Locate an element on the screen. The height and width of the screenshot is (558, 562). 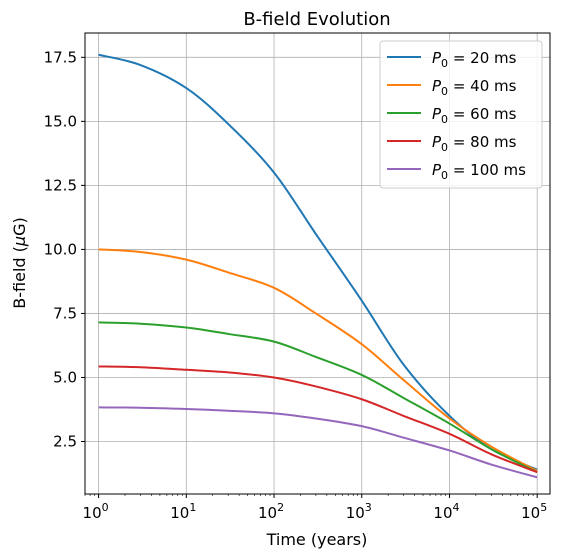
legend-label: P0 = 80 ms is located at coordinates (474, 143).